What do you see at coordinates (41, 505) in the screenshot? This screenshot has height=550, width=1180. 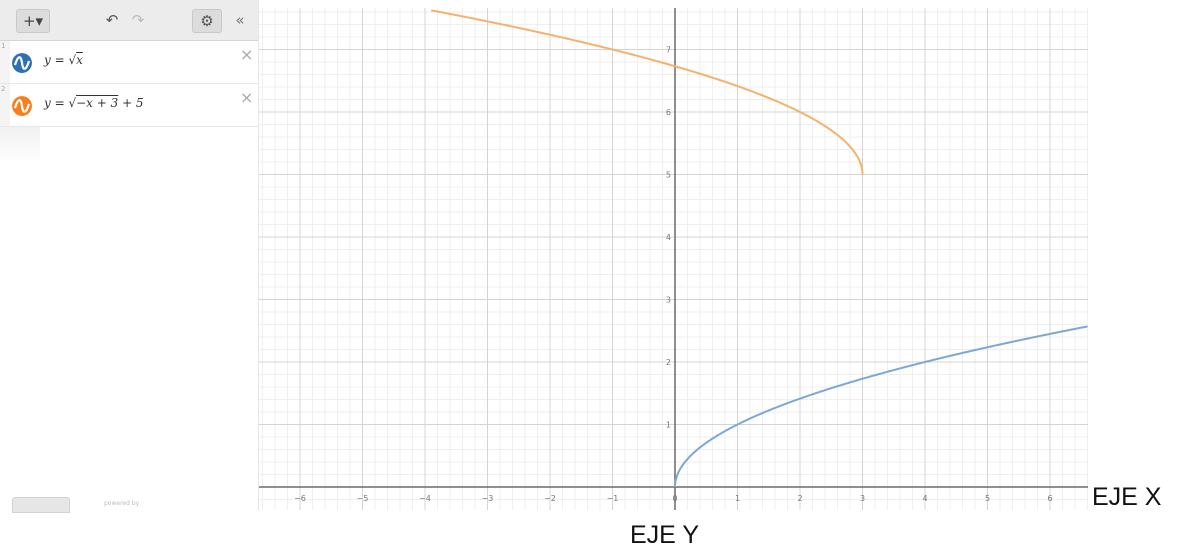 I see `keypad-toggle-button` at bounding box center [41, 505].